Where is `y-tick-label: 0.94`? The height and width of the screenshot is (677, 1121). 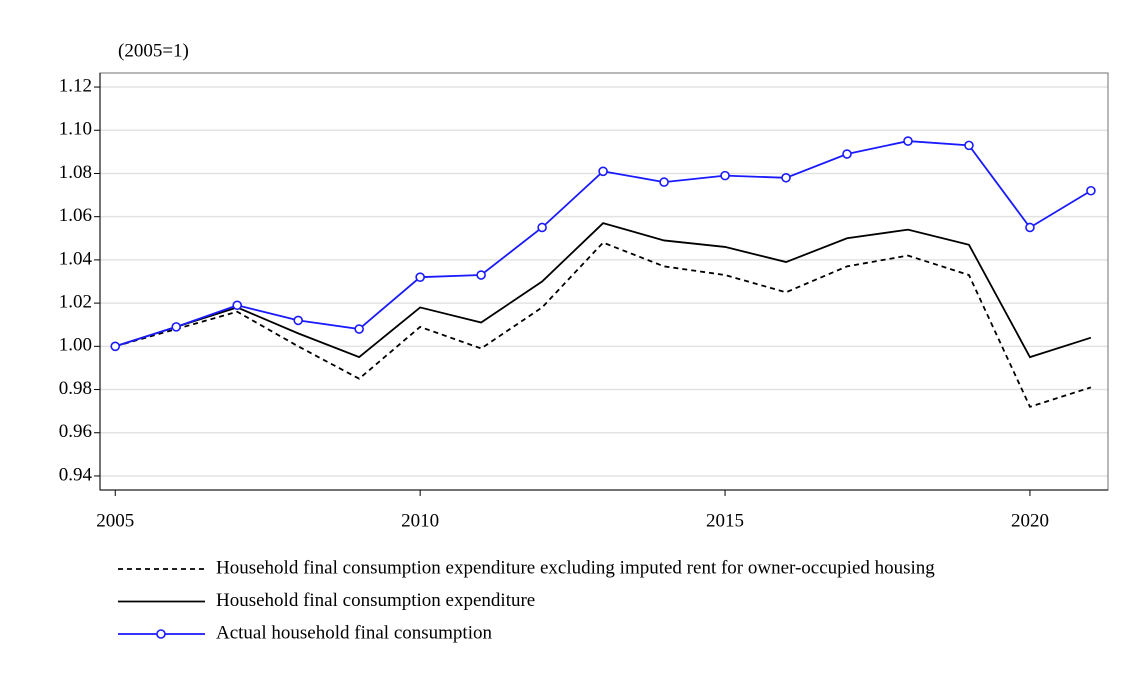
y-tick-label: 0.94 is located at coordinates (76, 474).